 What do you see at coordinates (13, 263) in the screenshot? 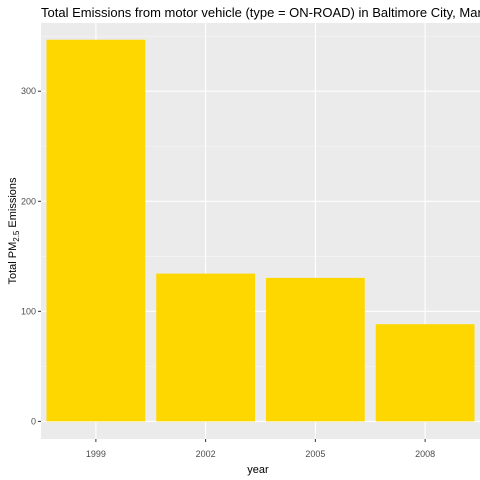
I see `y-axis-title-prefix: Total PM` at bounding box center [13, 263].